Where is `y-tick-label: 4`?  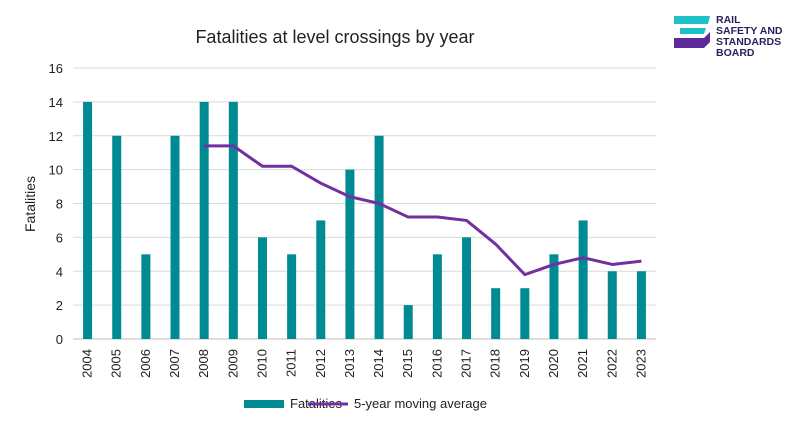 y-tick-label: 4 is located at coordinates (59, 271).